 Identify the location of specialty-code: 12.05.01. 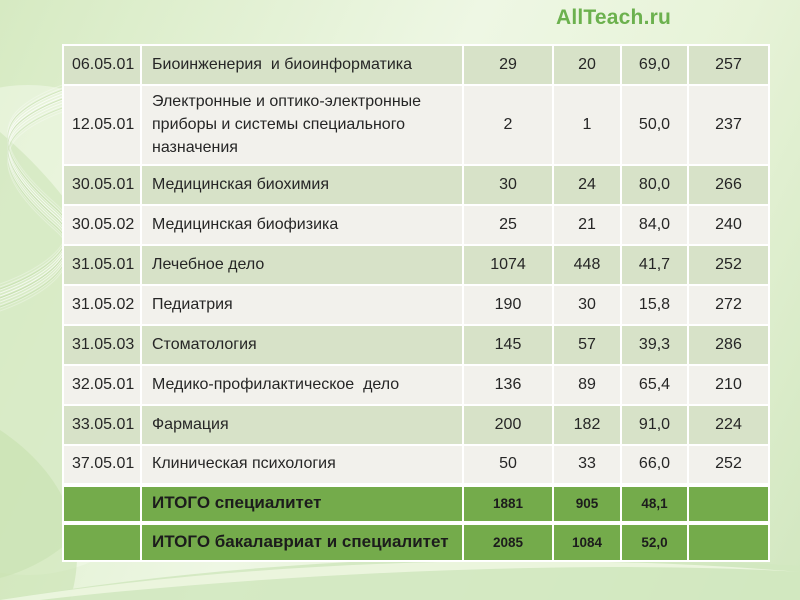
(102, 125).